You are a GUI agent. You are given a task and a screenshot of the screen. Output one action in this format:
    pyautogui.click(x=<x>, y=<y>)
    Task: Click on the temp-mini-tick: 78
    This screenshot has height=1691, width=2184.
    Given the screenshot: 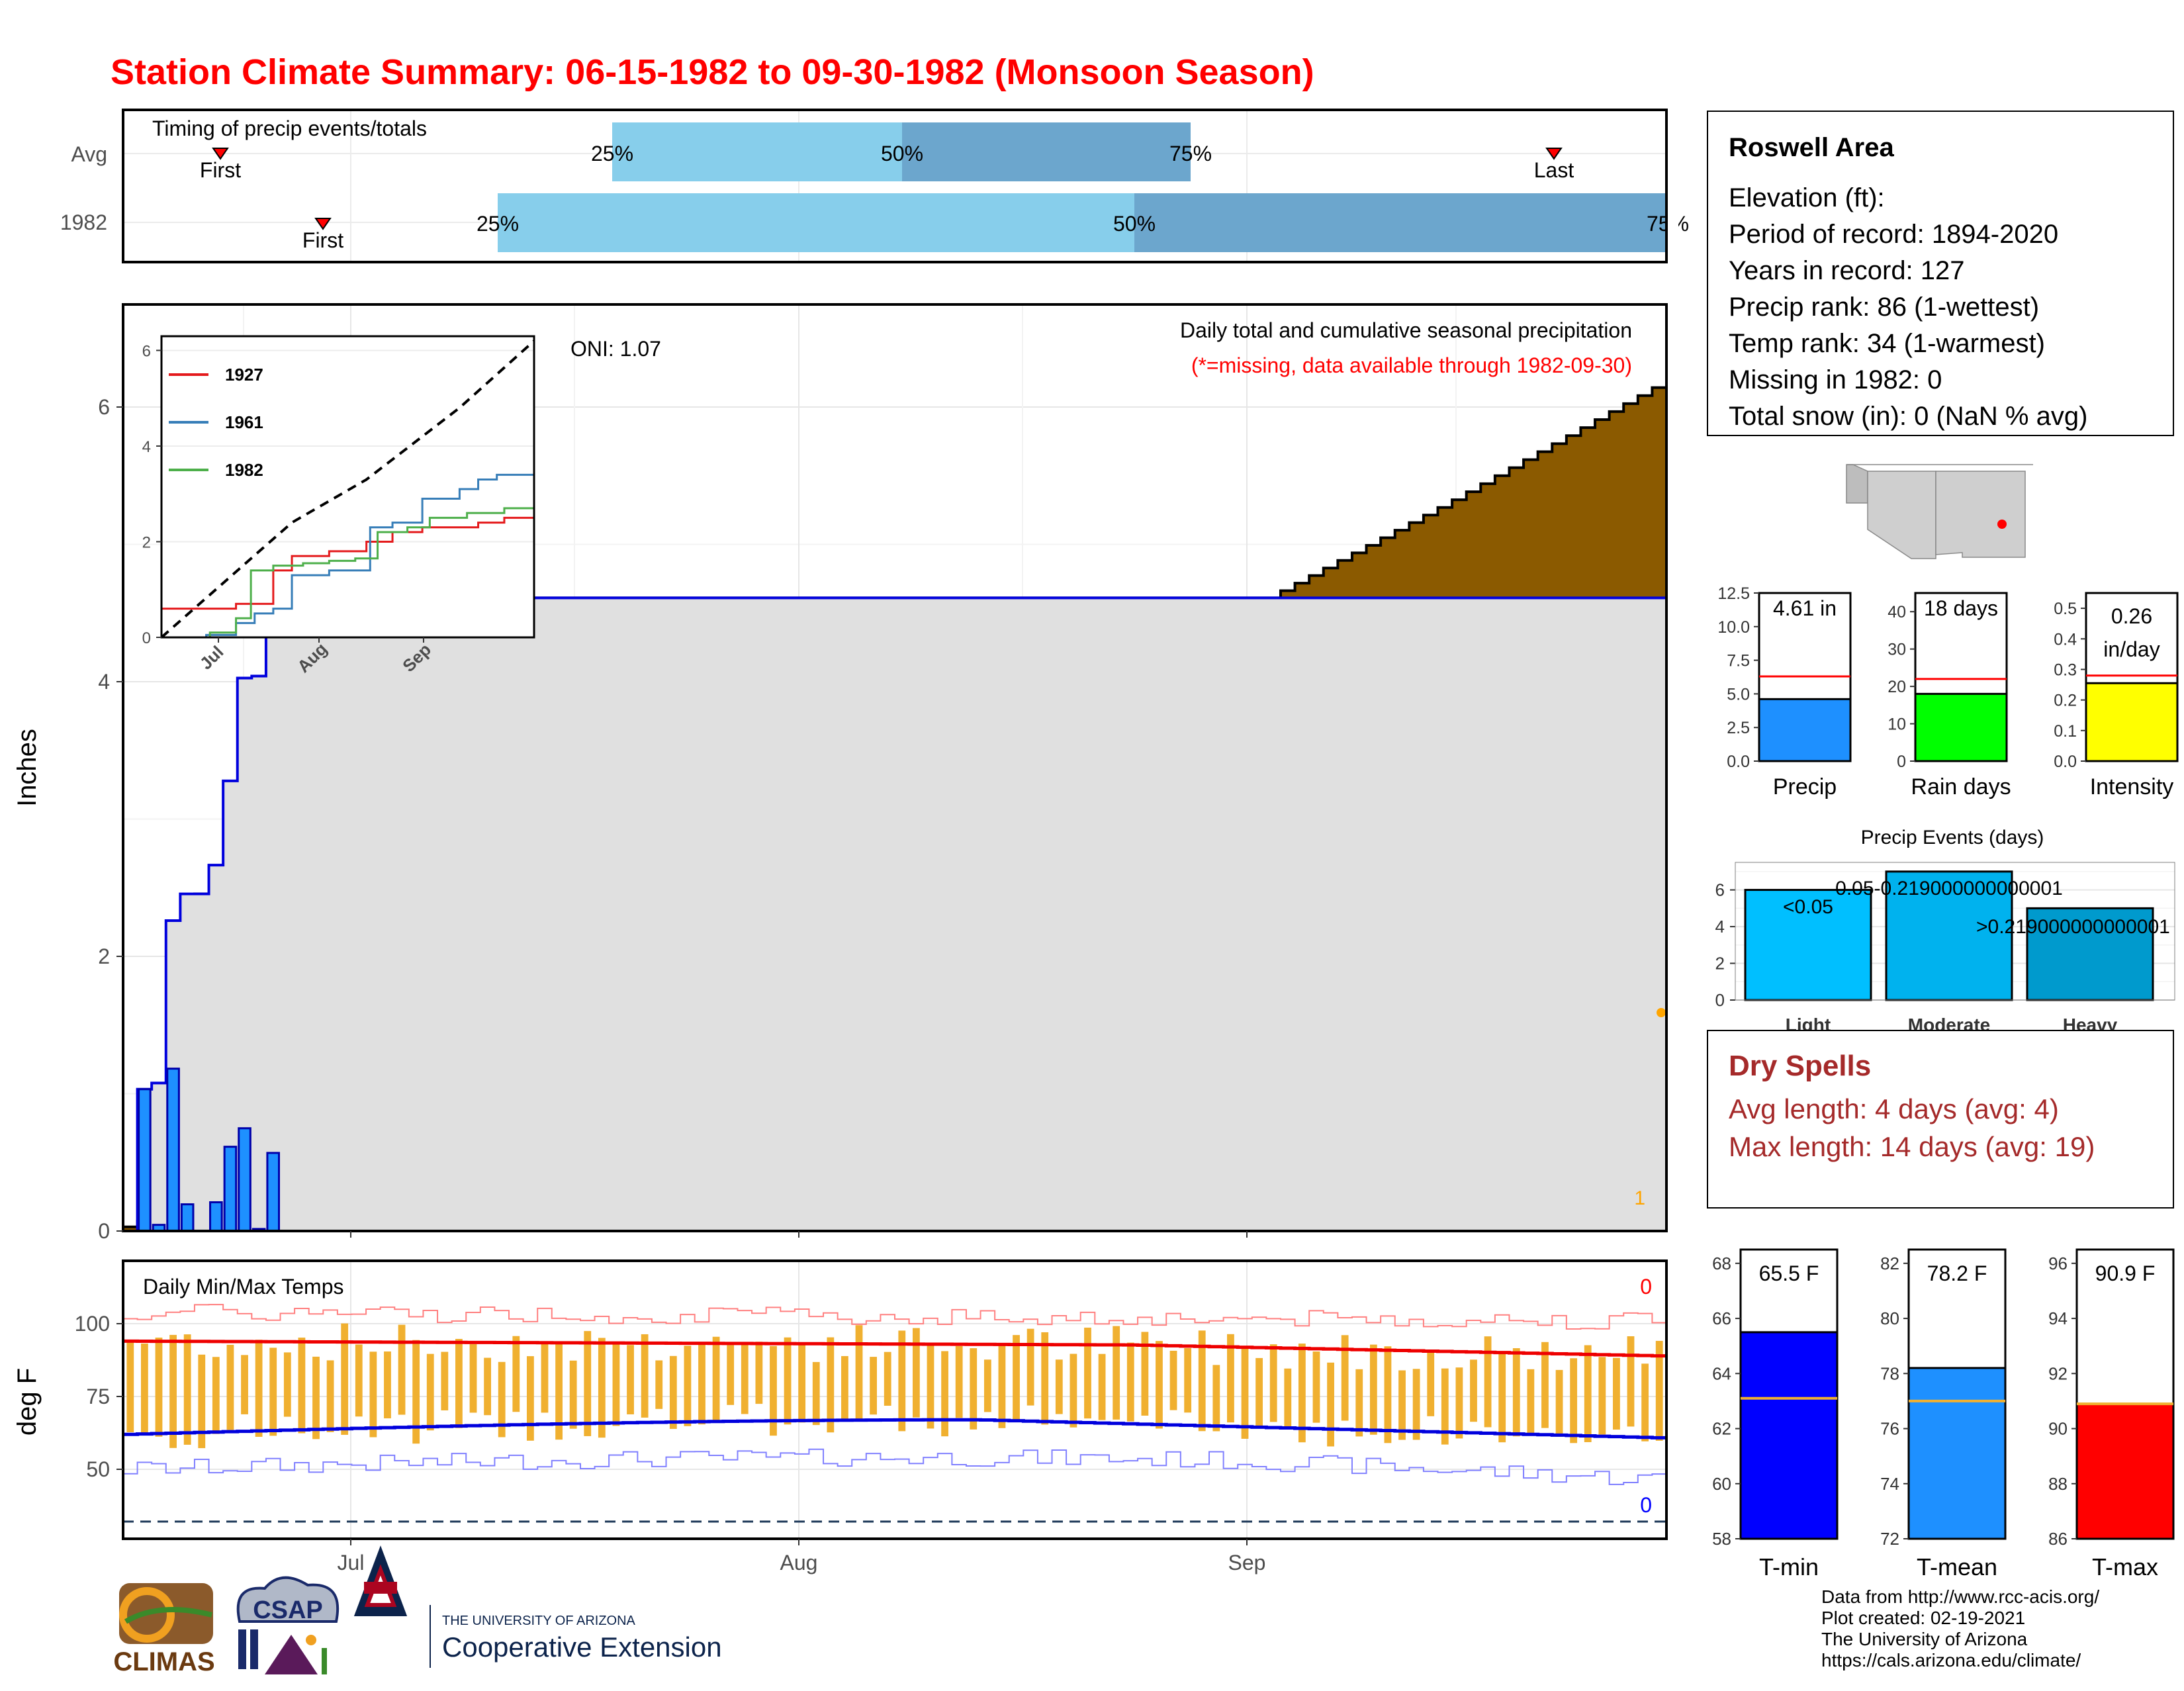 What is the action you would take?
    pyautogui.click(x=1889, y=1373)
    